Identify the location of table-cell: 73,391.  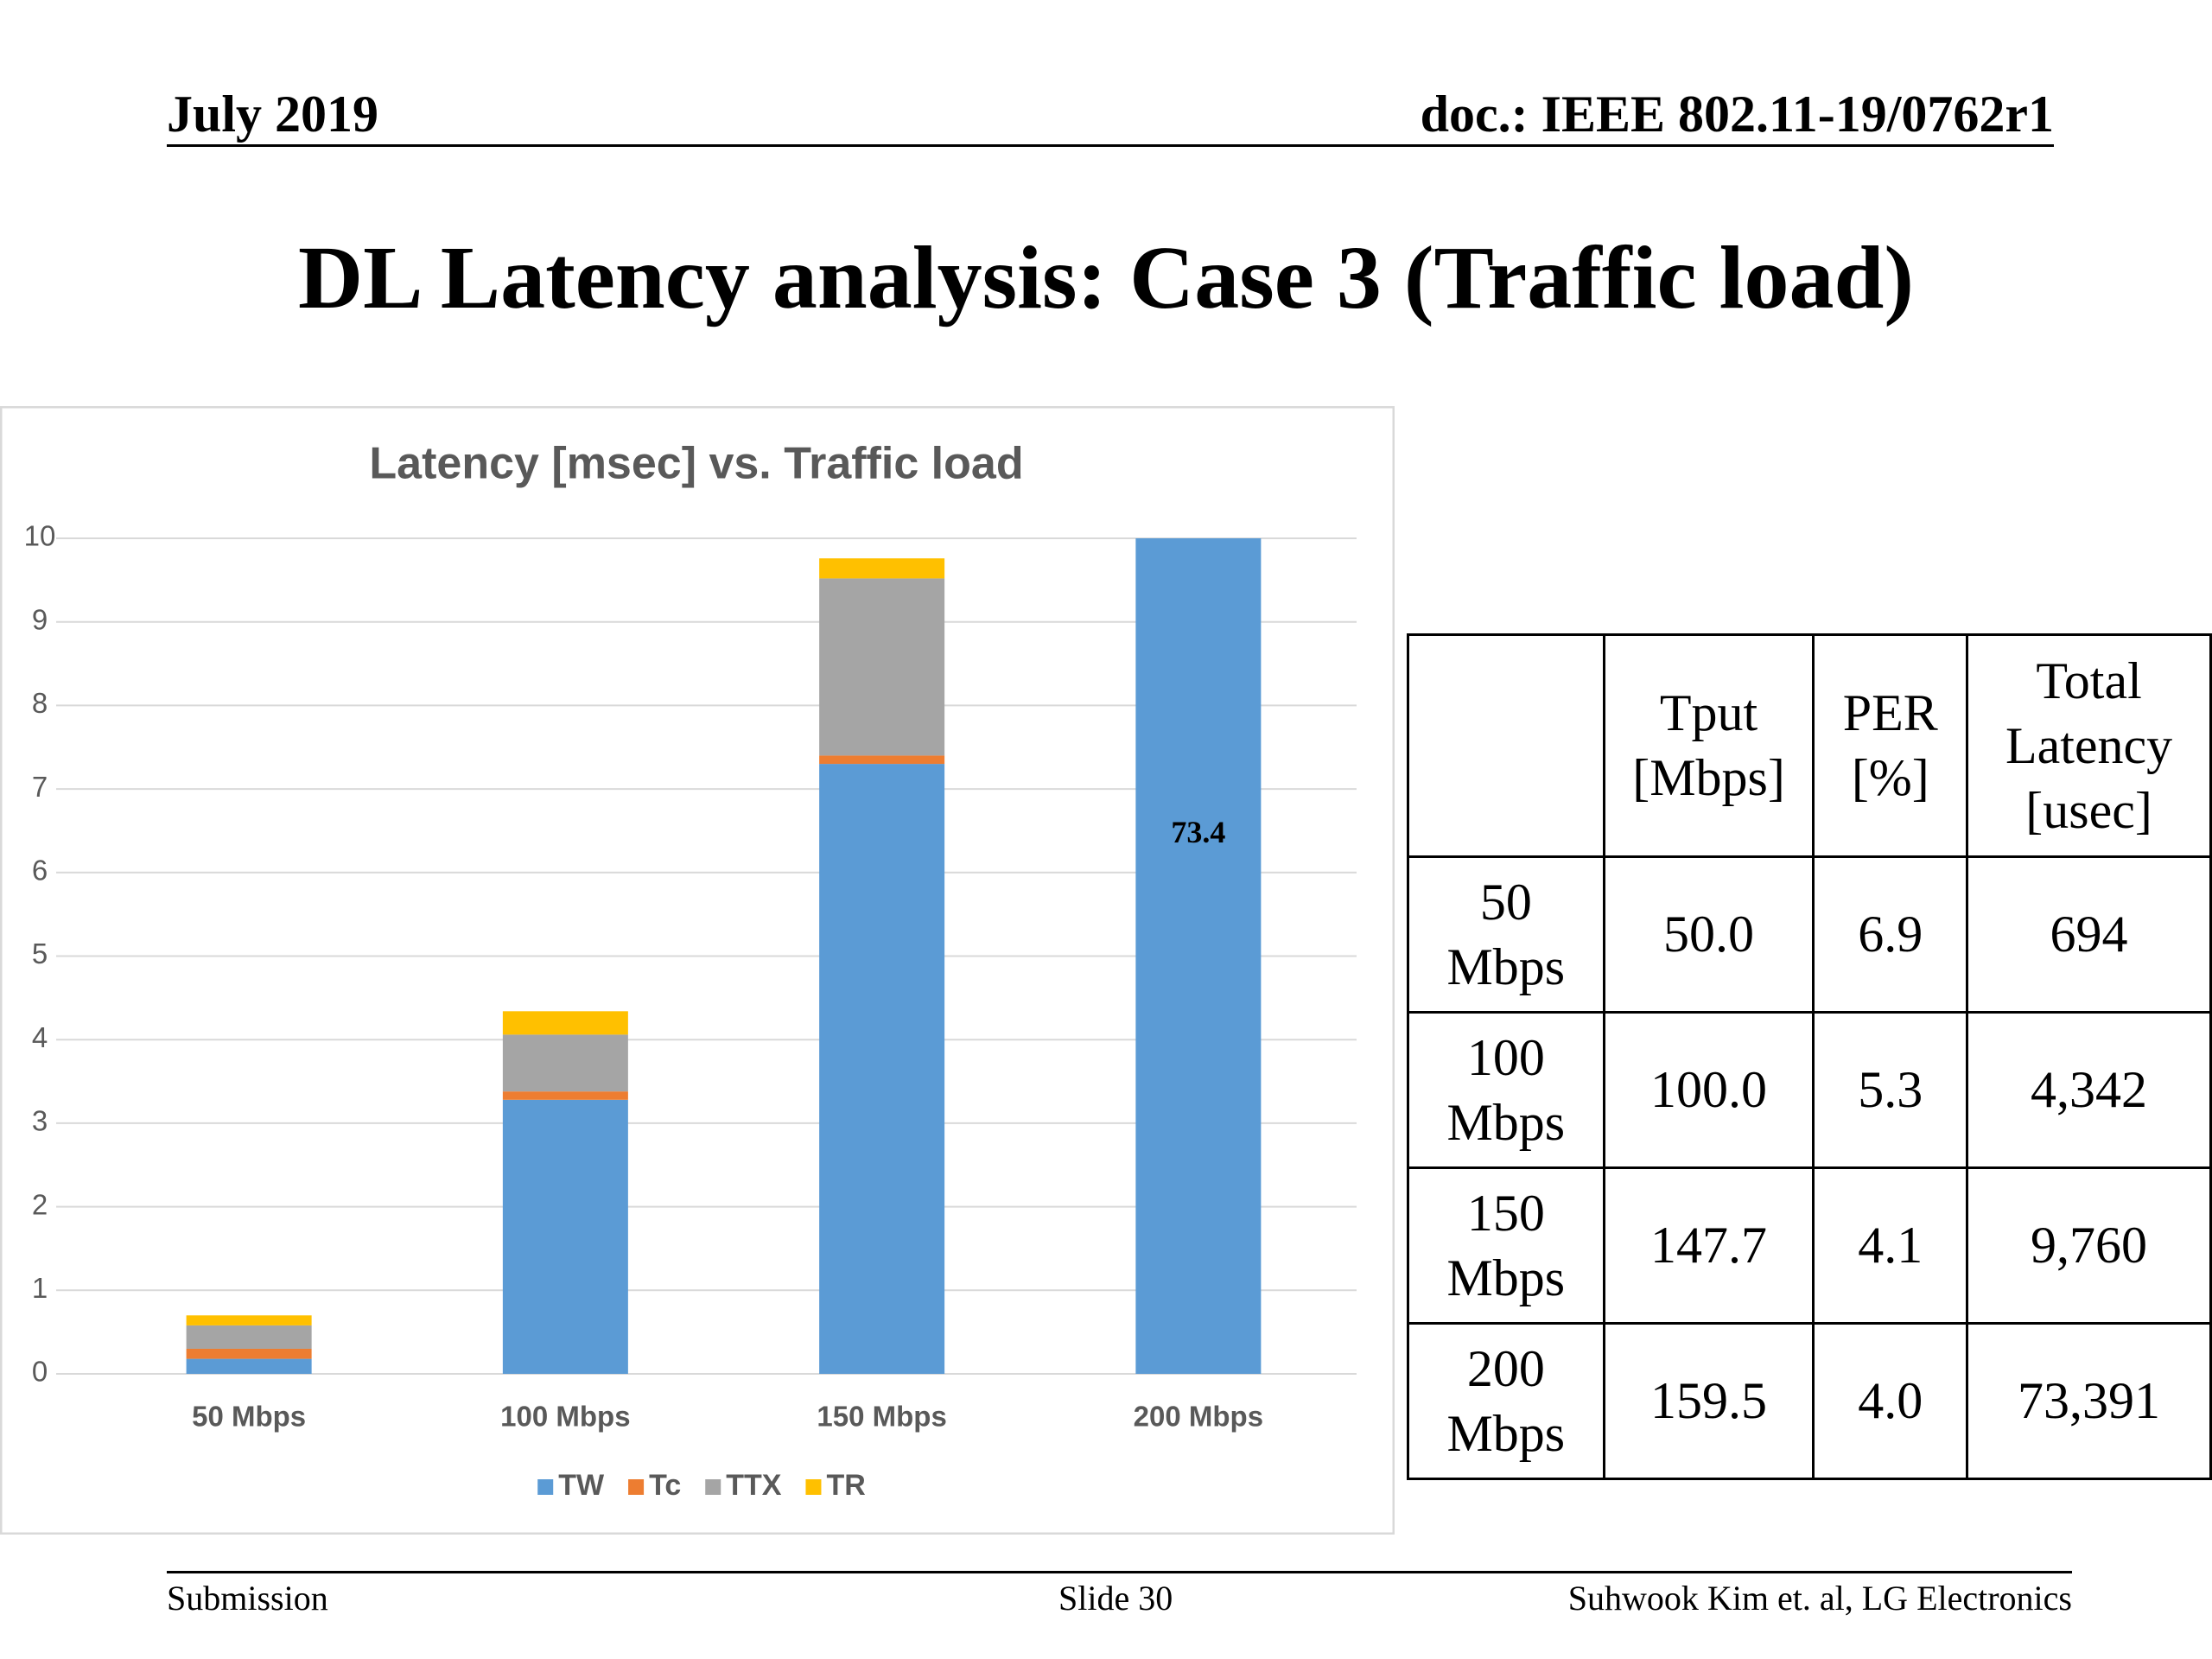
(2089, 1401).